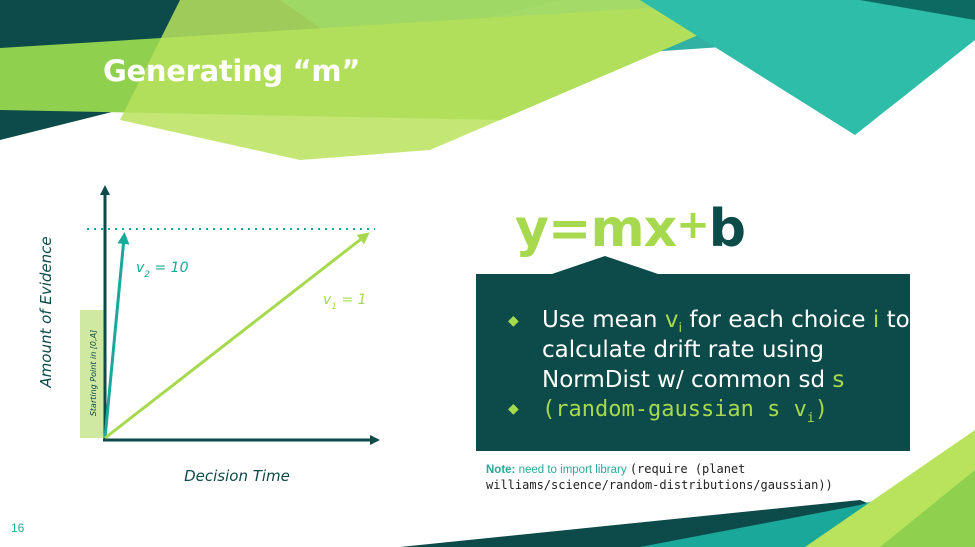  I want to click on callout-notch, so click(605, 265).